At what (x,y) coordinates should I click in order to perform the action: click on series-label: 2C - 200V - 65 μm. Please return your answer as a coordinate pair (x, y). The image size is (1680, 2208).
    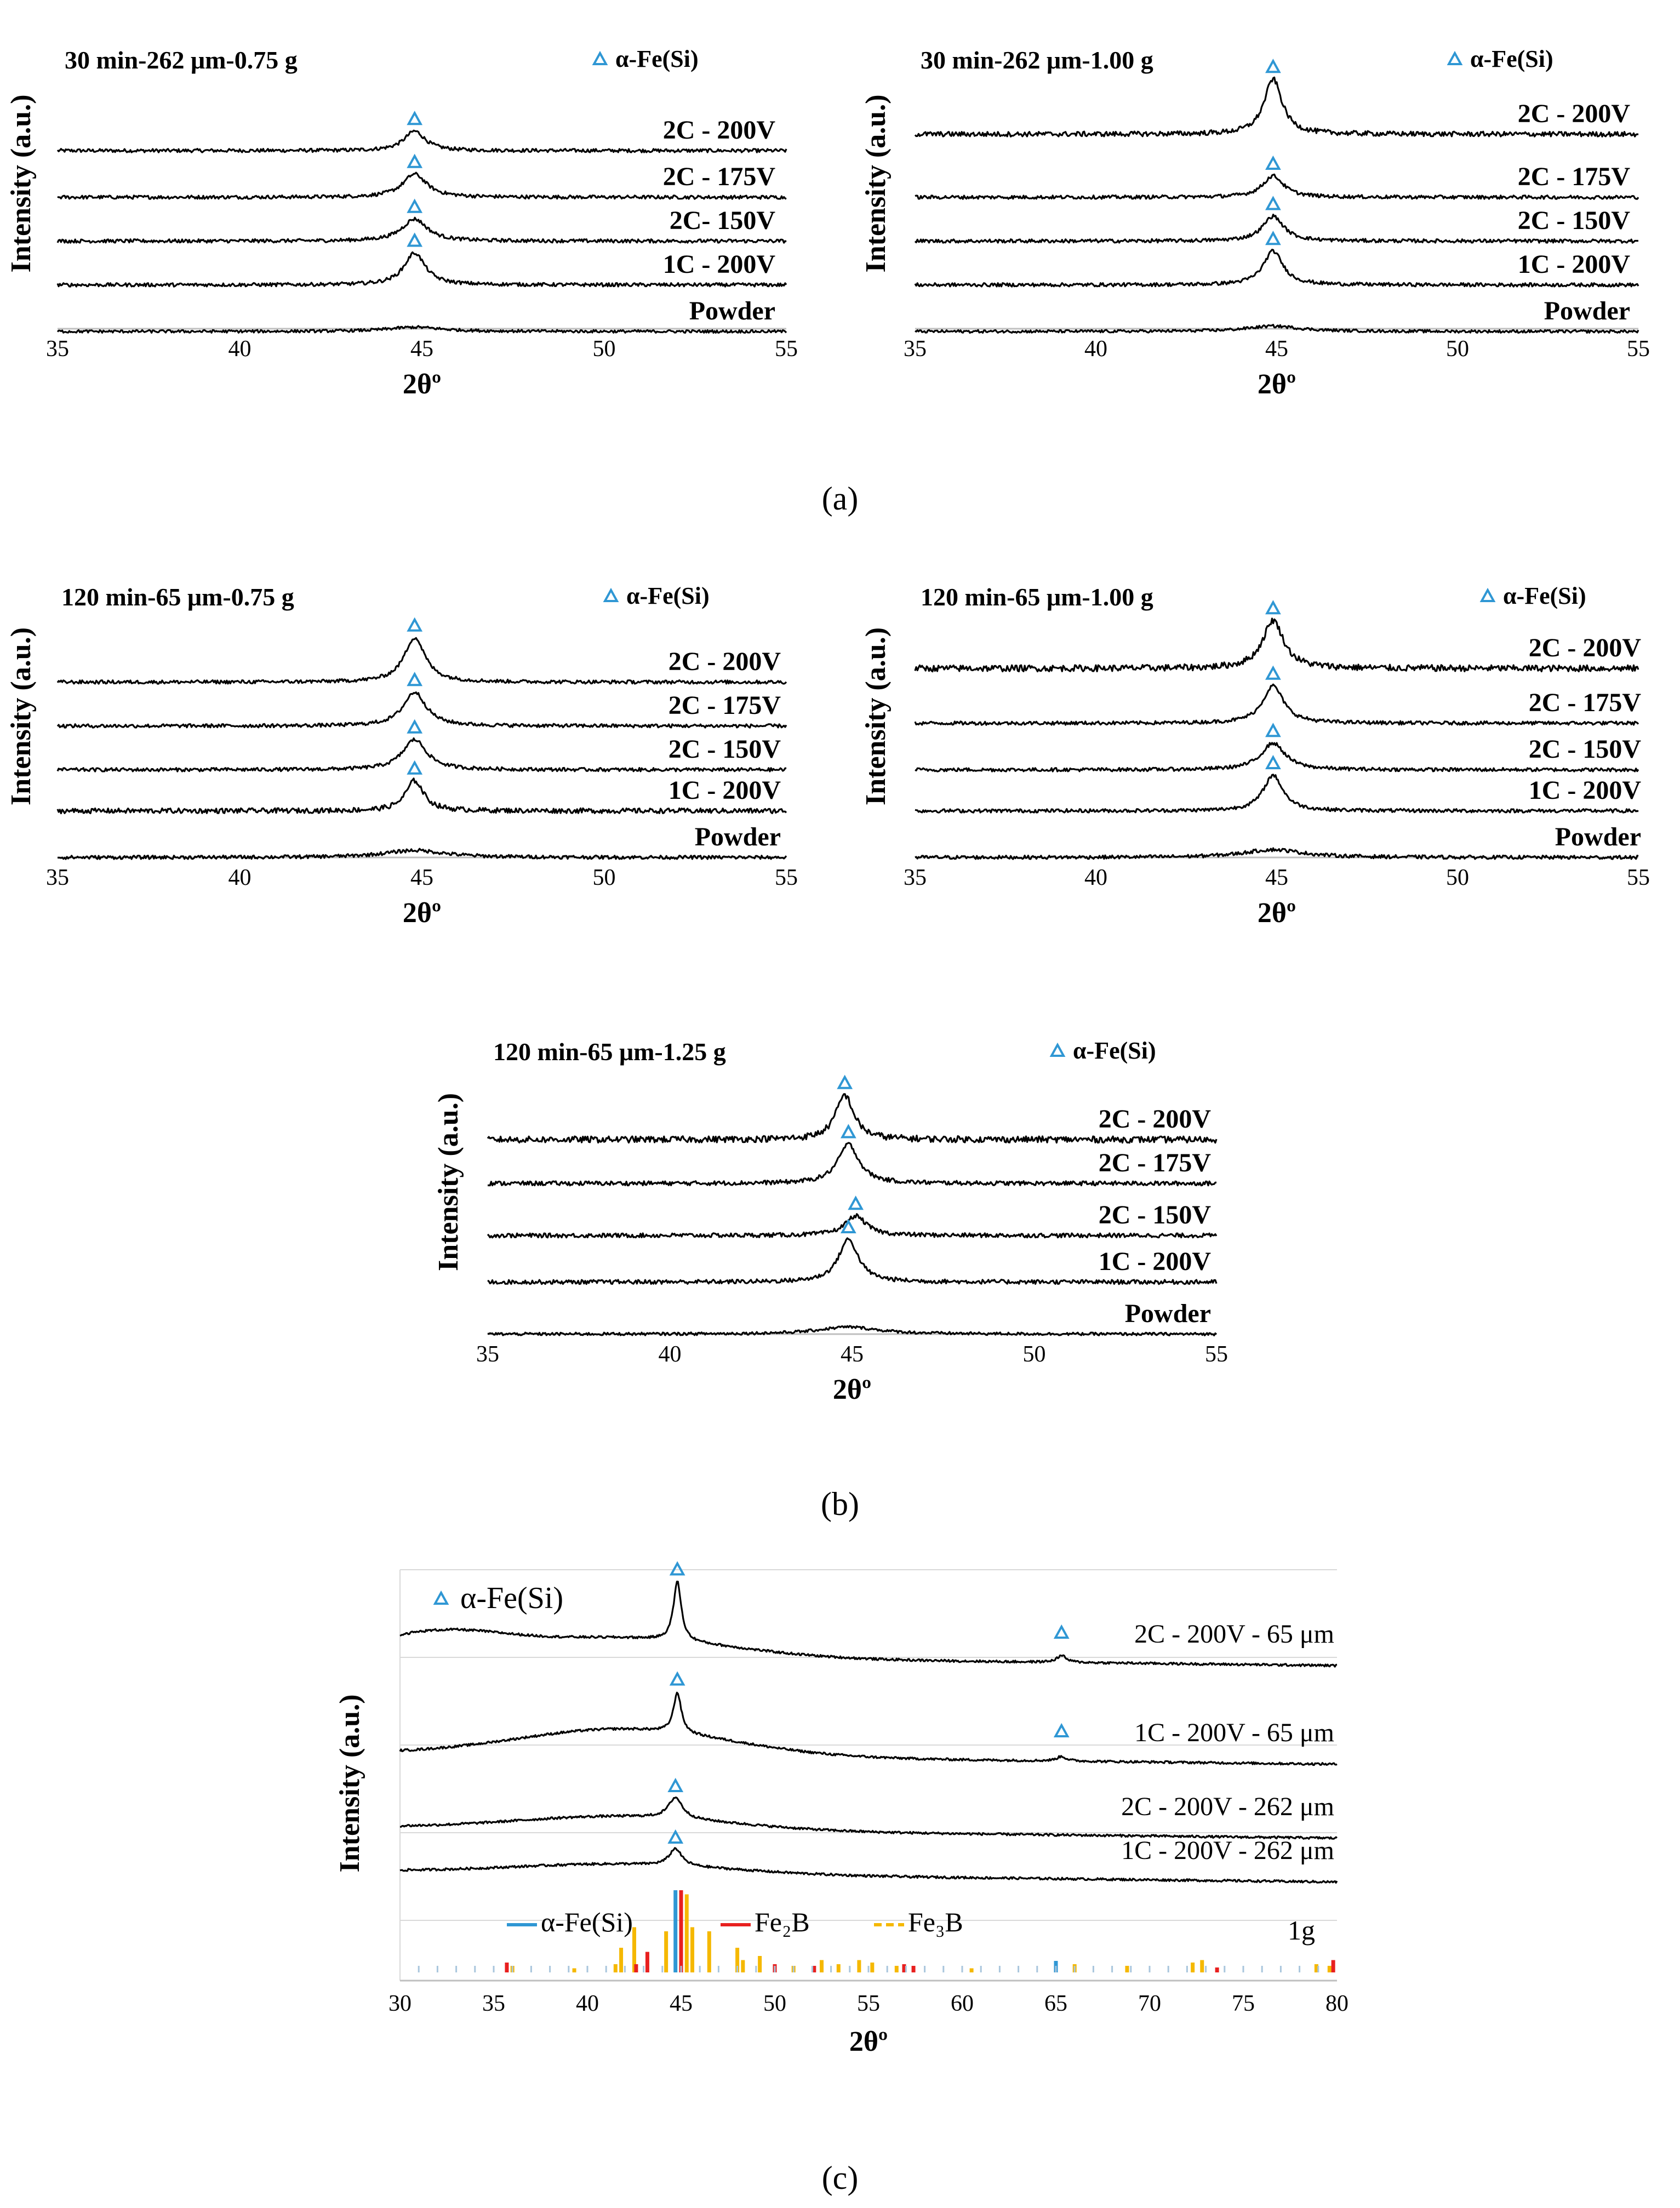
    Looking at the image, I should click on (1234, 1634).